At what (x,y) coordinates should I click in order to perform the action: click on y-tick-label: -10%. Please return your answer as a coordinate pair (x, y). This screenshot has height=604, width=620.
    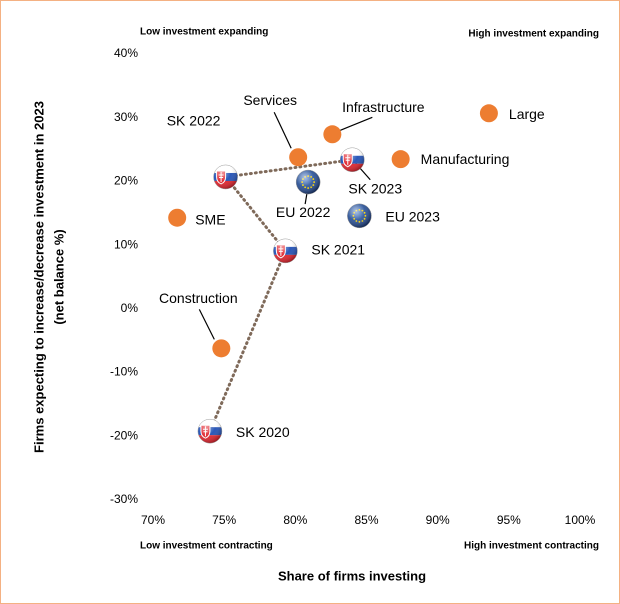
    Looking at the image, I should click on (124, 372).